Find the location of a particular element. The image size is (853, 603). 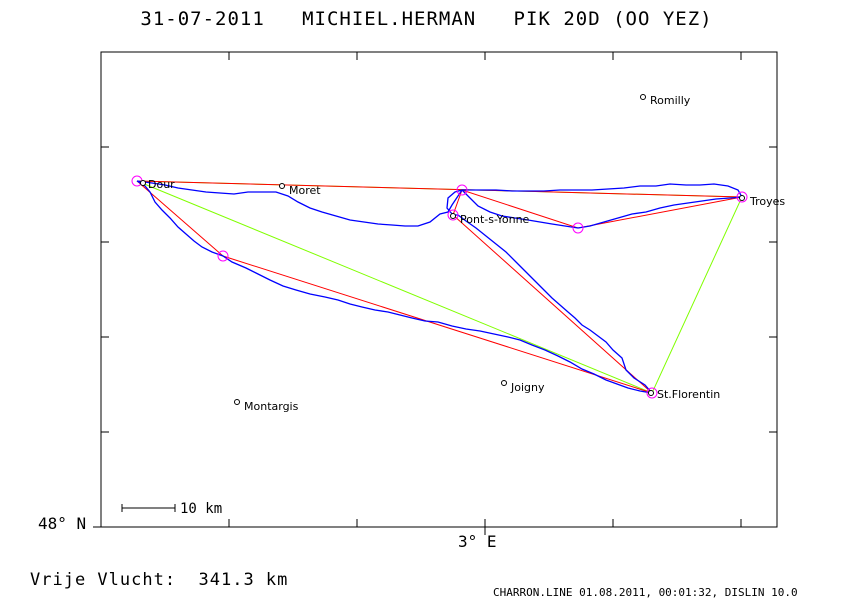

city-dot-troyes is located at coordinates (742, 198).